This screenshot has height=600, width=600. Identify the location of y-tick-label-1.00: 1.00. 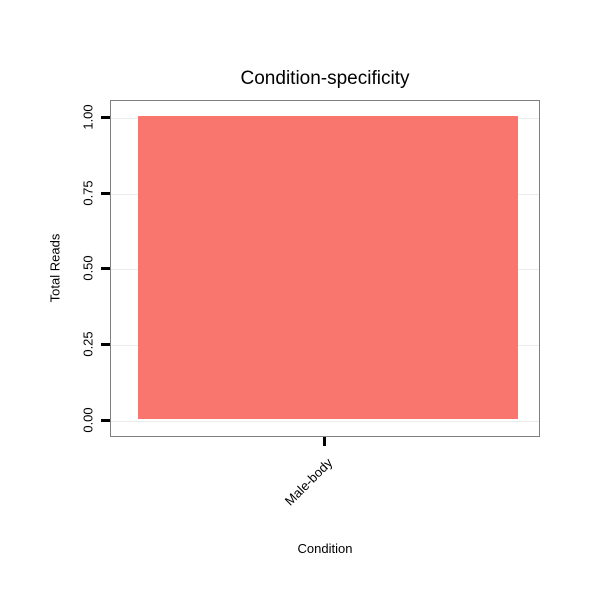
(88, 117).